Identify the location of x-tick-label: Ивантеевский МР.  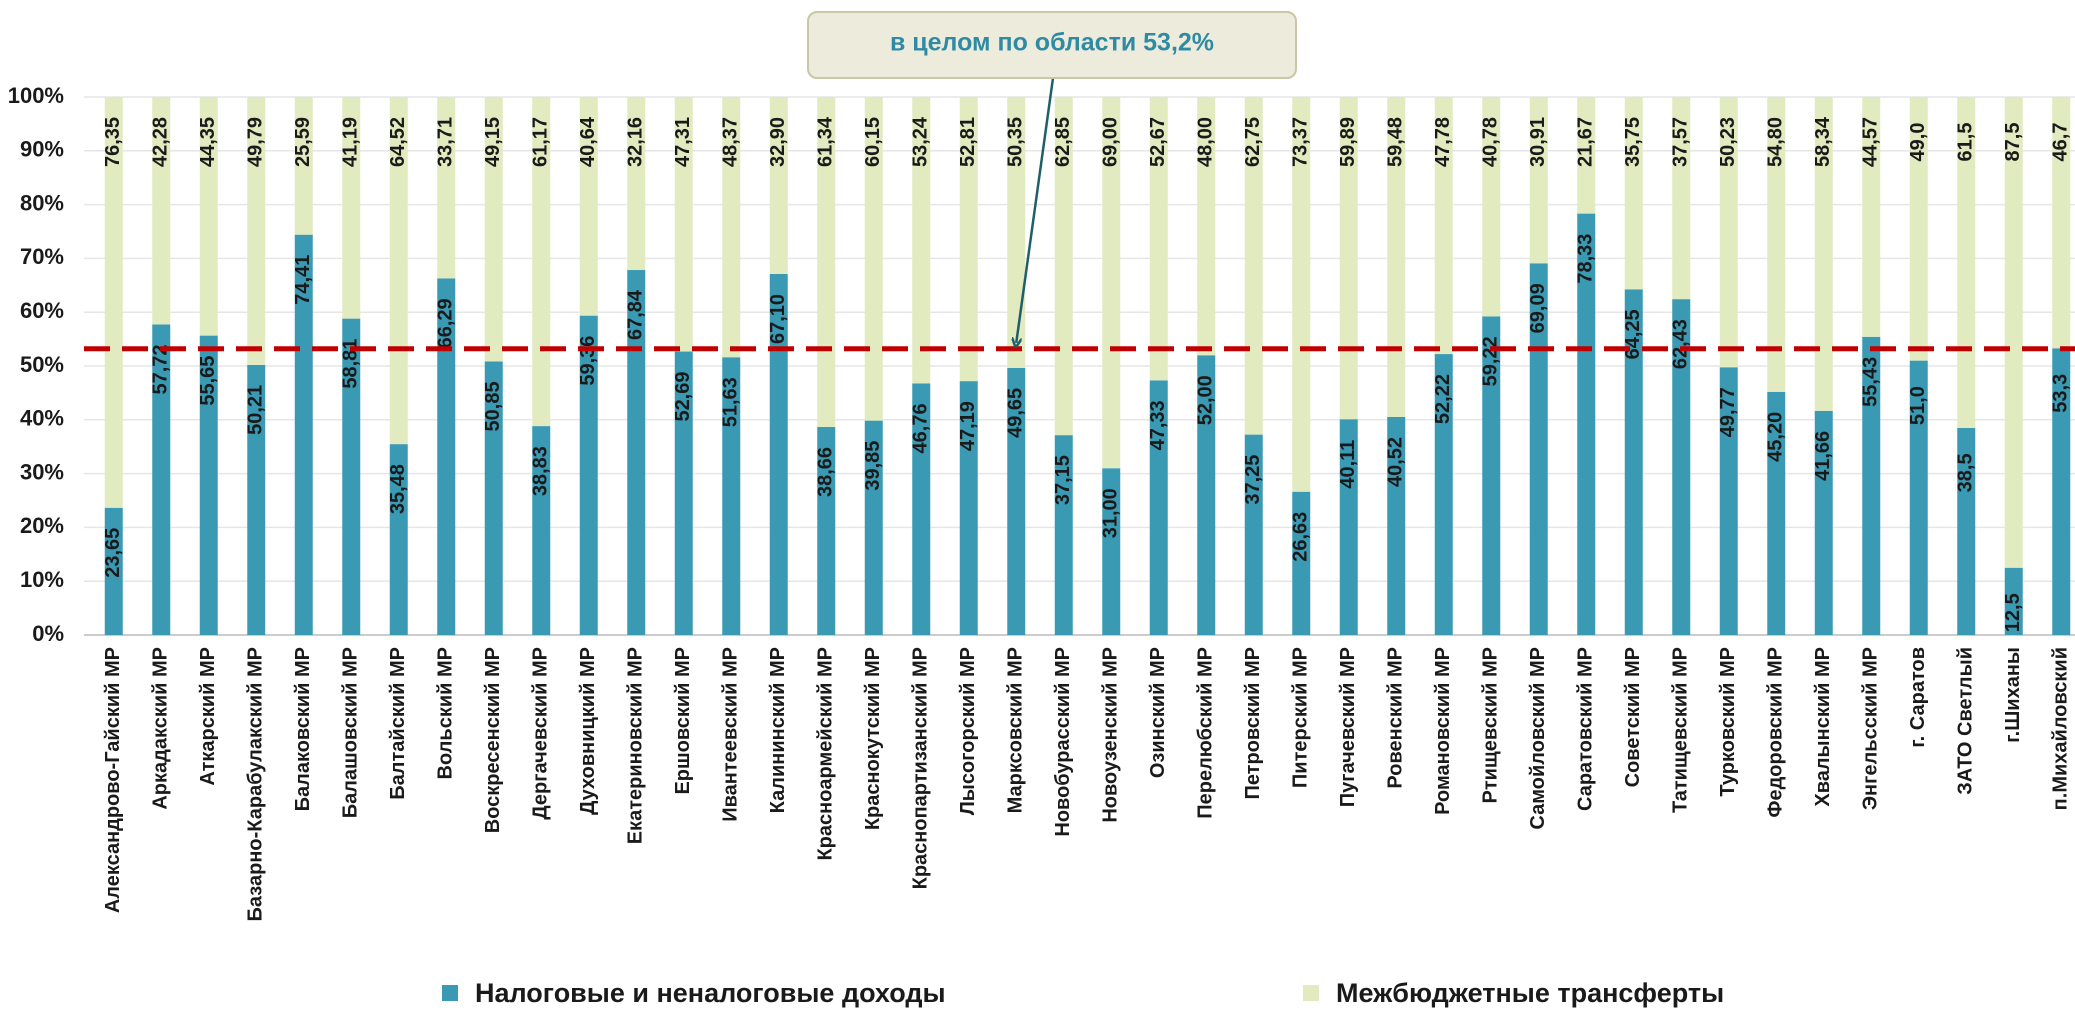
(731, 734).